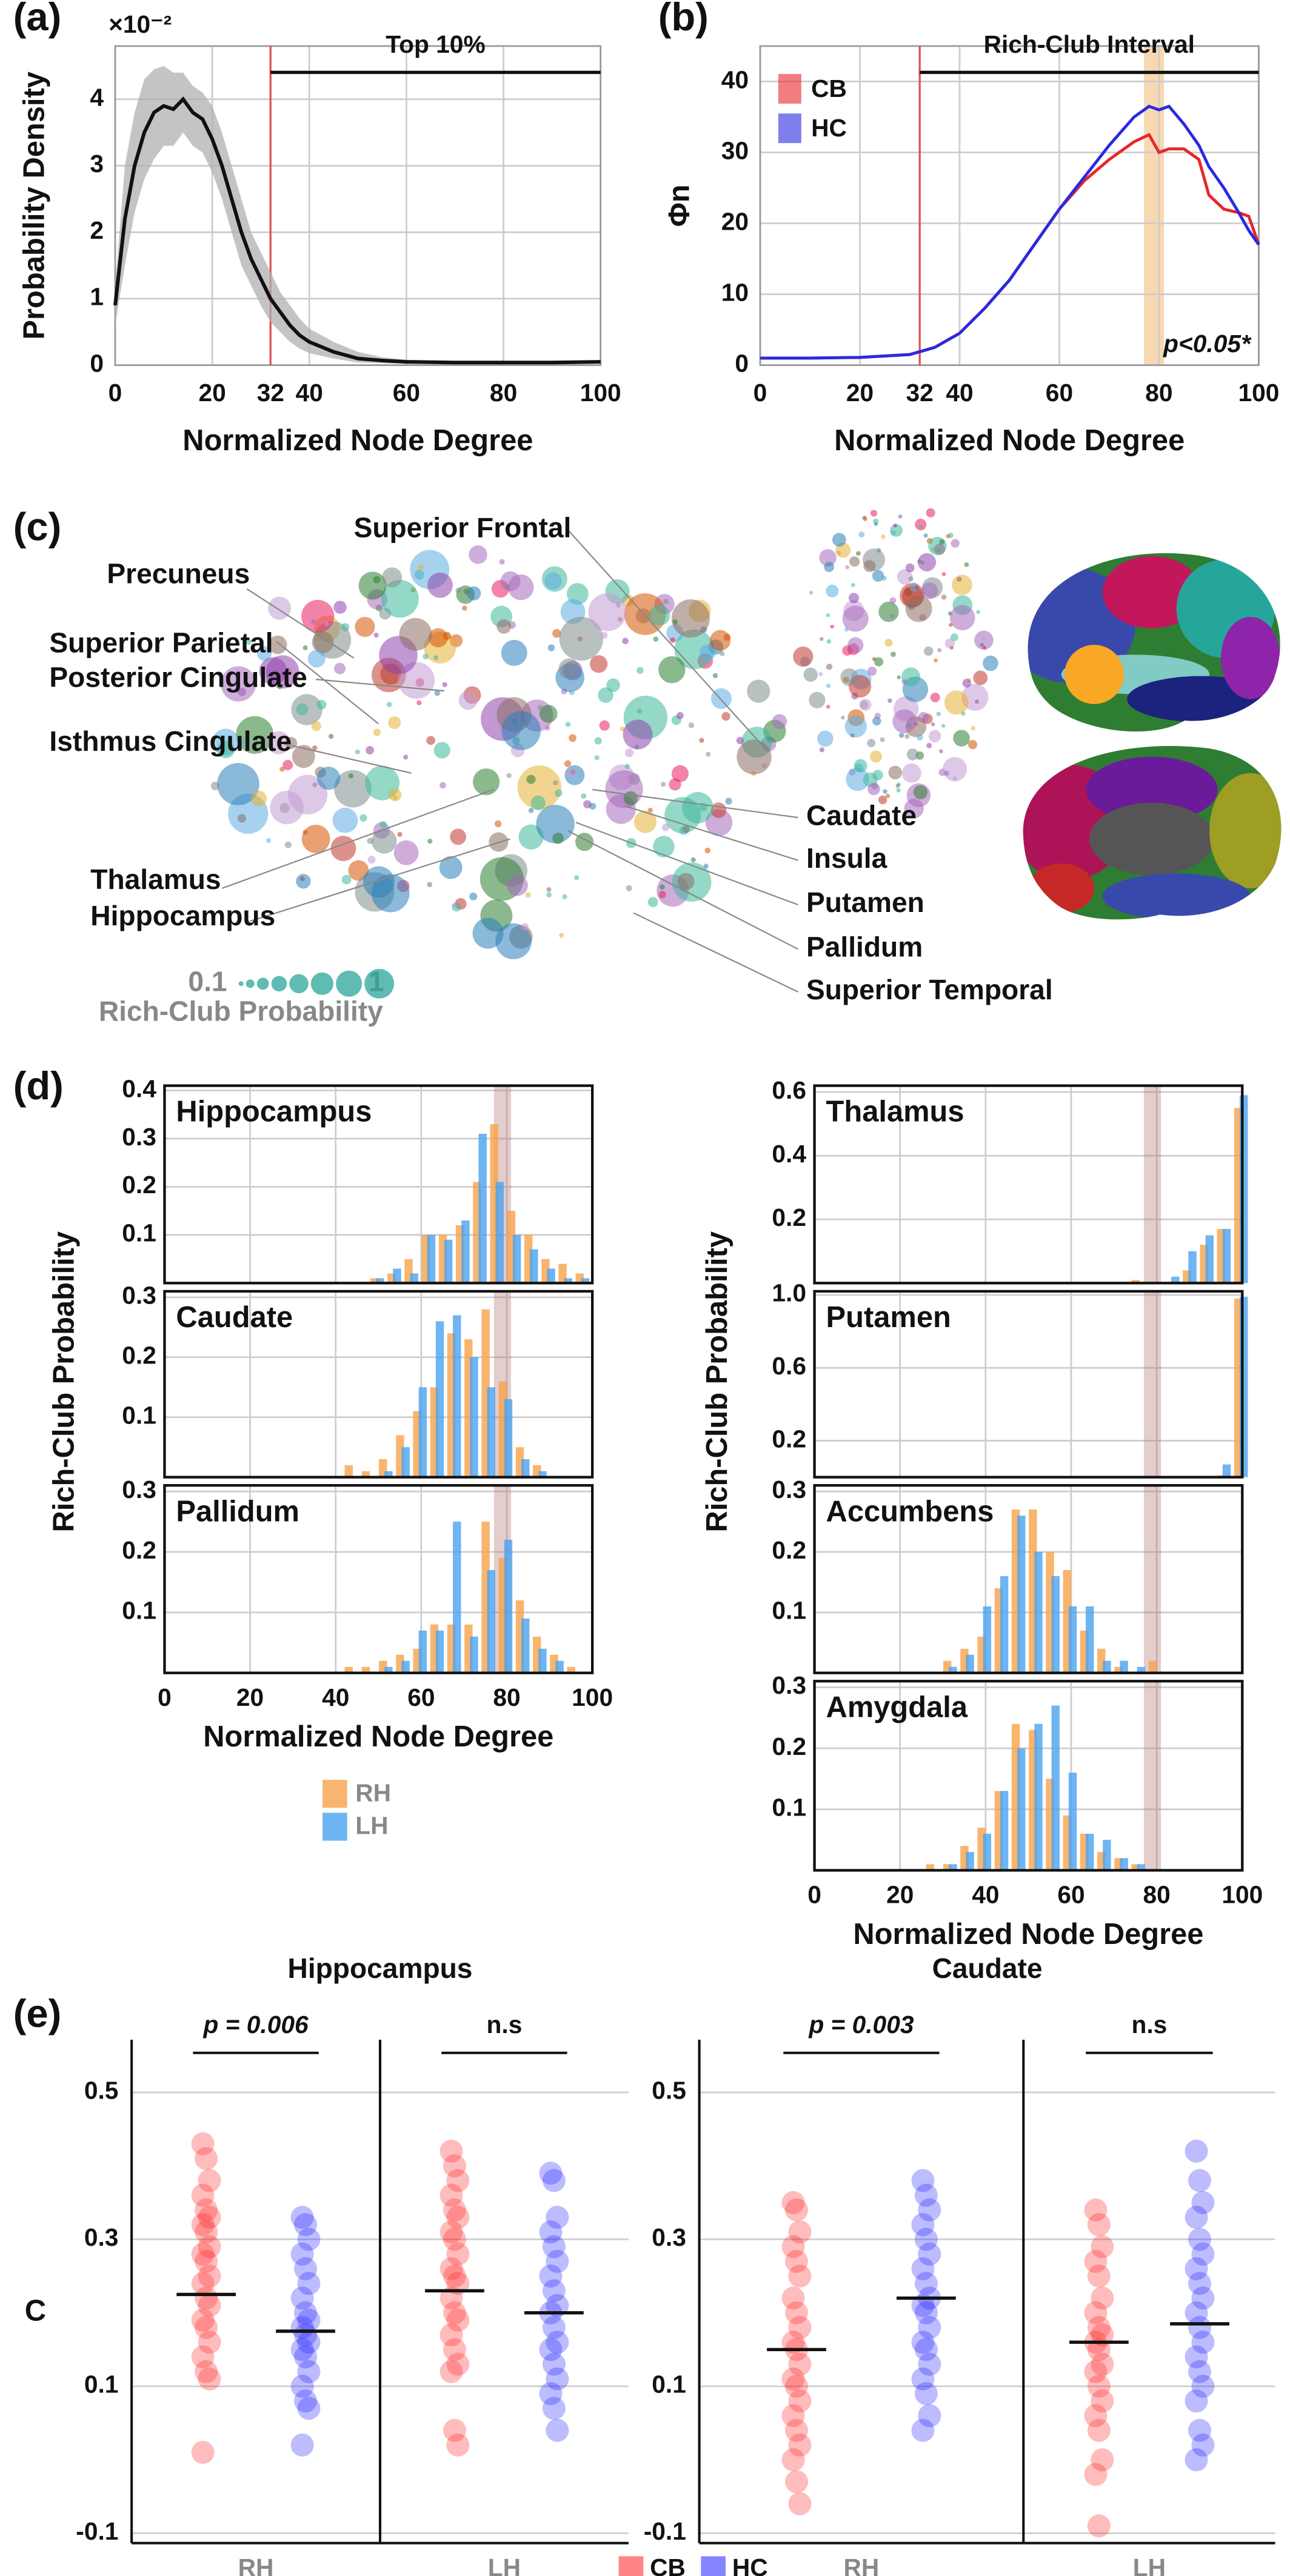  I want to click on panel-label: (e), so click(37, 2013).